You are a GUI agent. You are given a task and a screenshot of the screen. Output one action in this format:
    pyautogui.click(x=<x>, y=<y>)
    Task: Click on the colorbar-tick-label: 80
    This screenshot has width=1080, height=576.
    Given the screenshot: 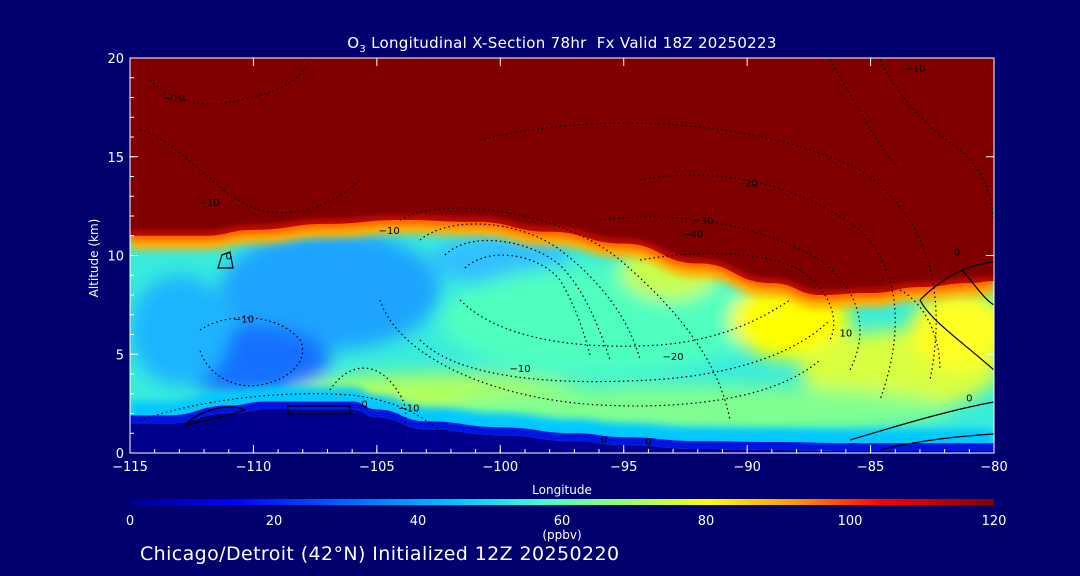 What is the action you would take?
    pyautogui.click(x=706, y=521)
    